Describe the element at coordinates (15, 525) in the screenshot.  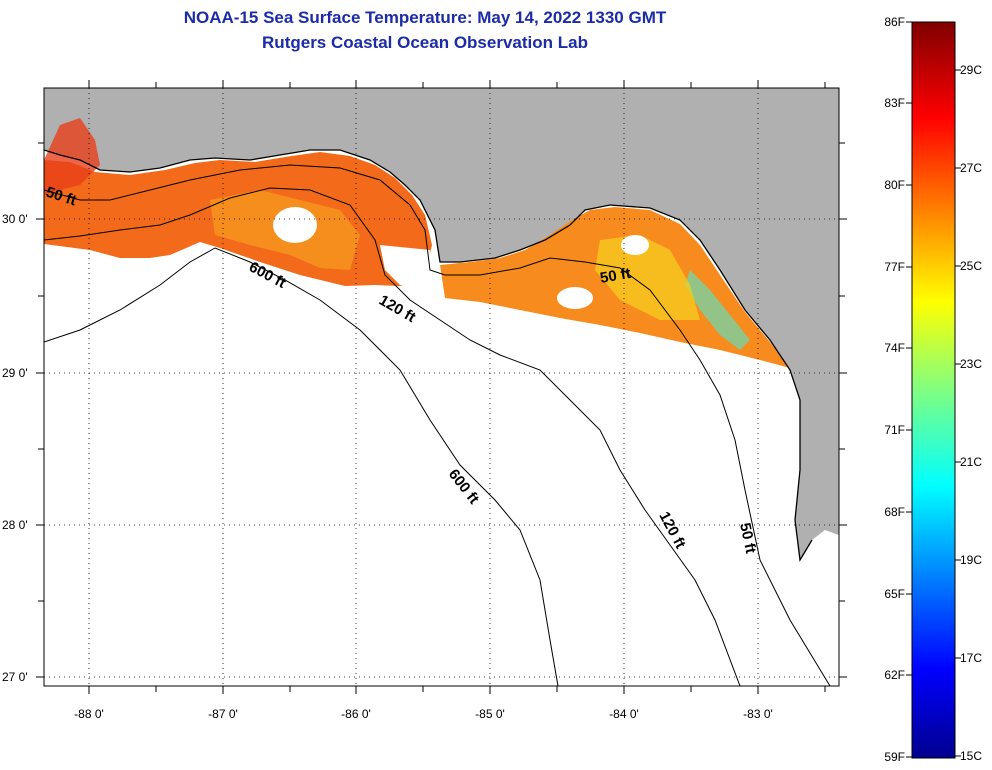
I see `lat-label: 28 0'` at that location.